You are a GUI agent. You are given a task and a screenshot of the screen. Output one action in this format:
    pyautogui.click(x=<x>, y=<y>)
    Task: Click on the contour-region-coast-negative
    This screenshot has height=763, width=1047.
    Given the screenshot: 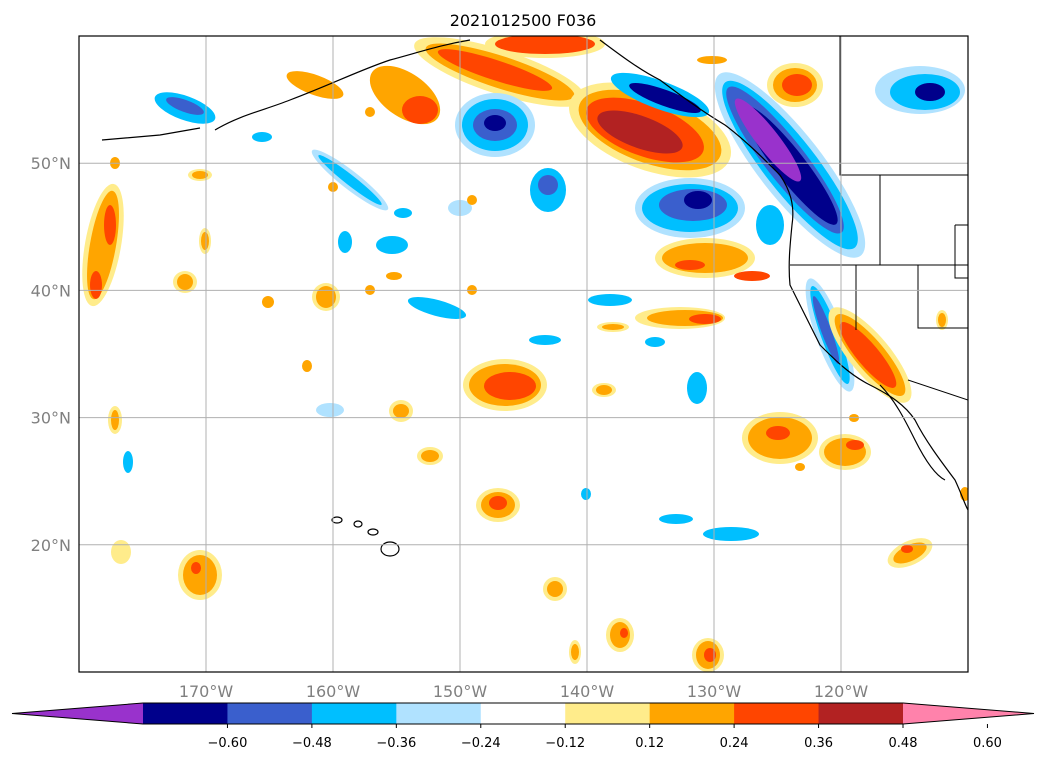 What is the action you would take?
    pyautogui.click(x=738, y=165)
    